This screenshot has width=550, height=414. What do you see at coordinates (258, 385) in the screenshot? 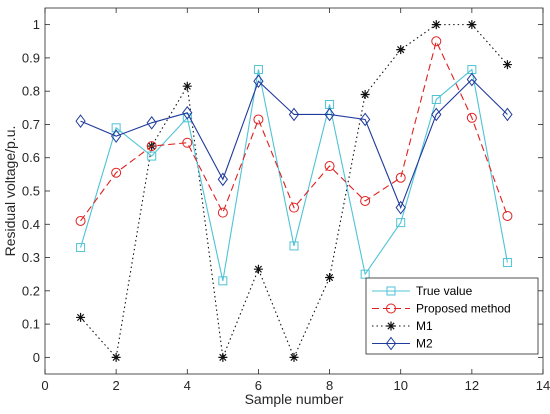
I see `x-tick-label: 6` at bounding box center [258, 385].